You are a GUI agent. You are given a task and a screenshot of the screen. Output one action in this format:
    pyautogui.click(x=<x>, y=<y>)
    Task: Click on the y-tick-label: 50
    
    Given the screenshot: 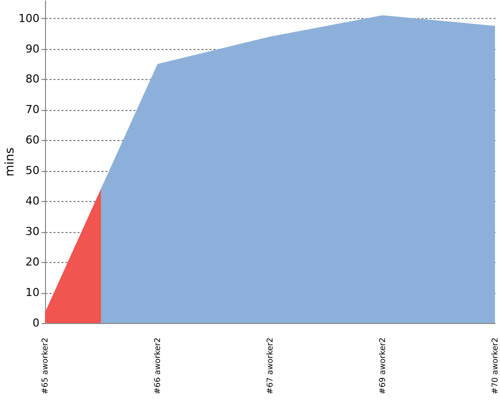 What is the action you would take?
    pyautogui.click(x=33, y=171)
    